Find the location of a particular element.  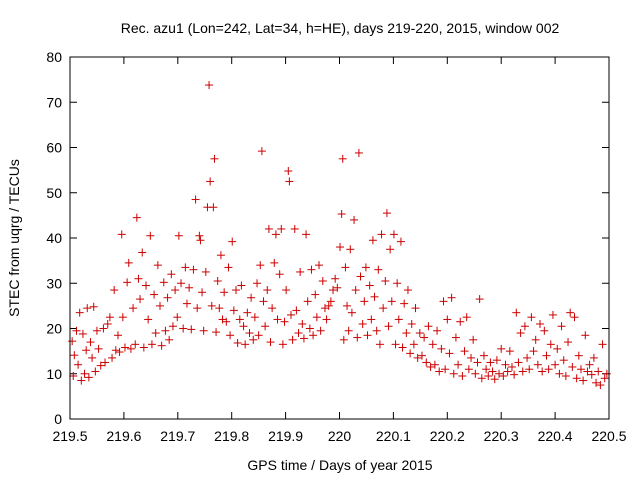

y-axis-title: STEC from uqrg / TECUs is located at coordinates (14, 238).